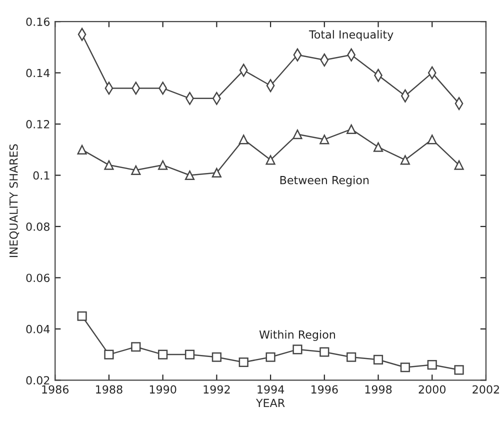 Image resolution: width=501 pixels, height=432 pixels. Describe the element at coordinates (485, 389) in the screenshot. I see `x-tick-label: 2002` at that location.